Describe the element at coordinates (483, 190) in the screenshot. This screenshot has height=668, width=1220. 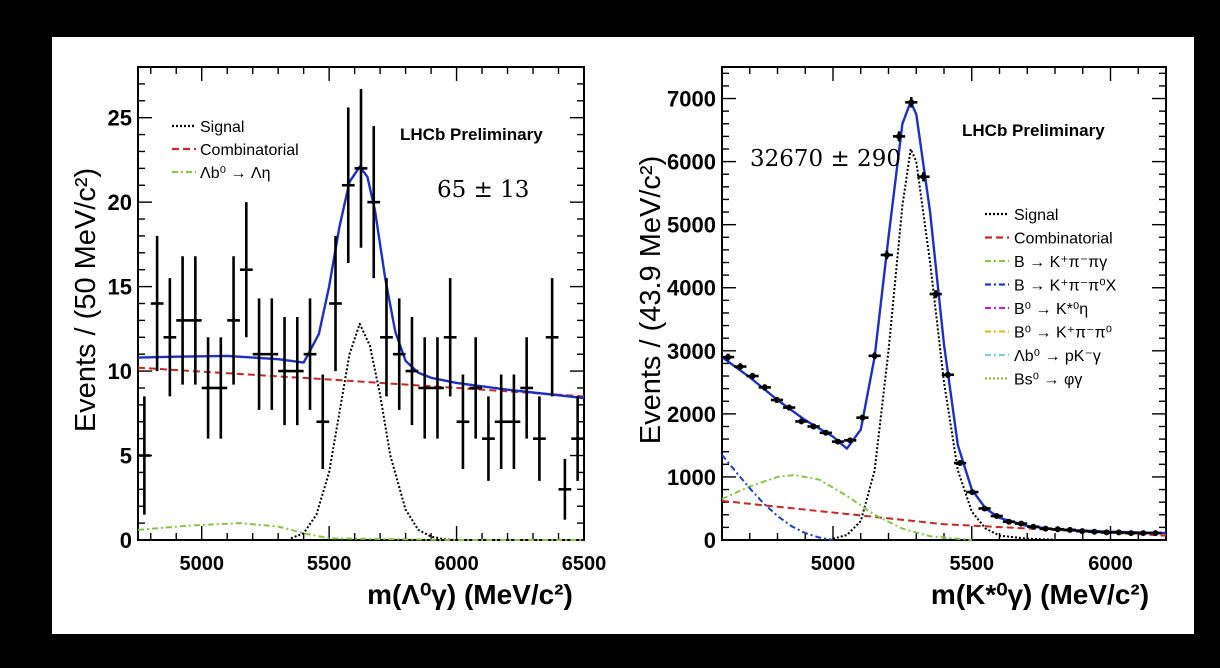
I see `signal-yield: 65 ± 13` at that location.